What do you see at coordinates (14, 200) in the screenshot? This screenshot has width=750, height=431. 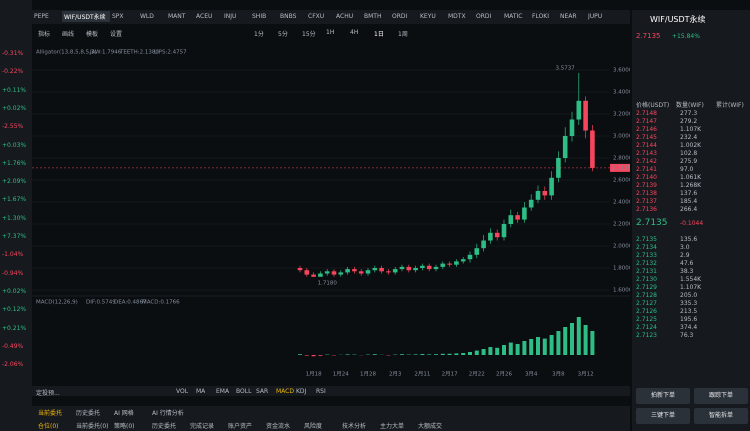 I see `change-pct: +1.67%` at bounding box center [14, 200].